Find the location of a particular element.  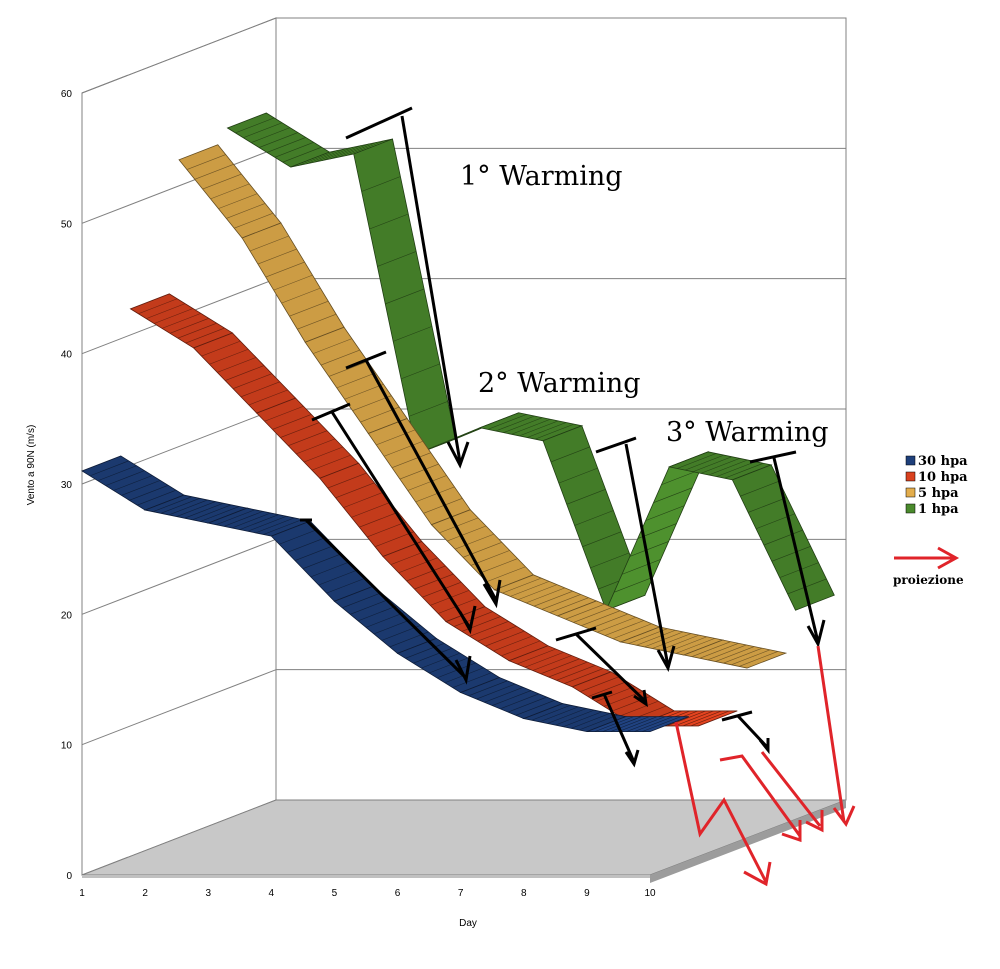

legend-label: 10 hpa is located at coordinates (943, 477).